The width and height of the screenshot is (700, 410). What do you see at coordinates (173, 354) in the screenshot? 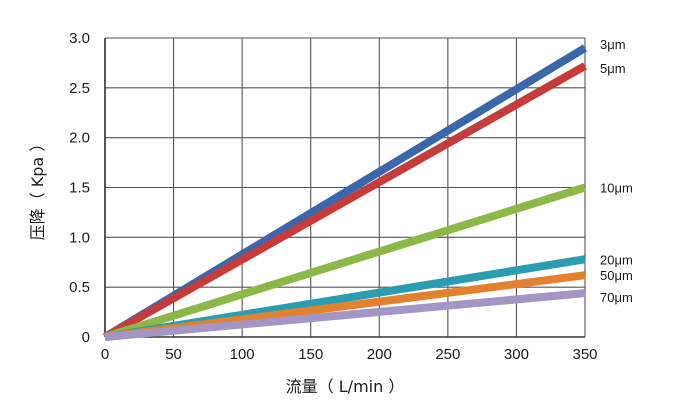
I see `x-tick-label-1: 50` at bounding box center [173, 354].